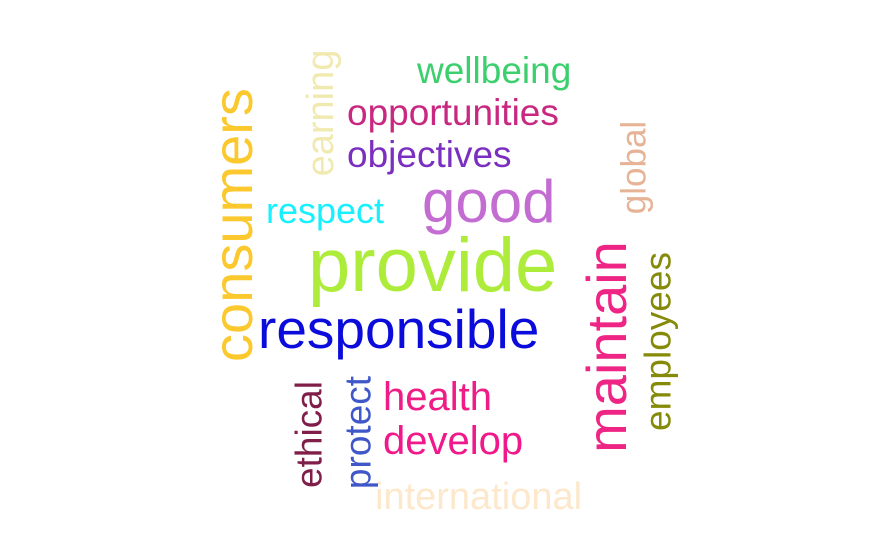  Describe the element at coordinates (606, 347) in the screenshot. I see `word-maintain: maintain` at that location.